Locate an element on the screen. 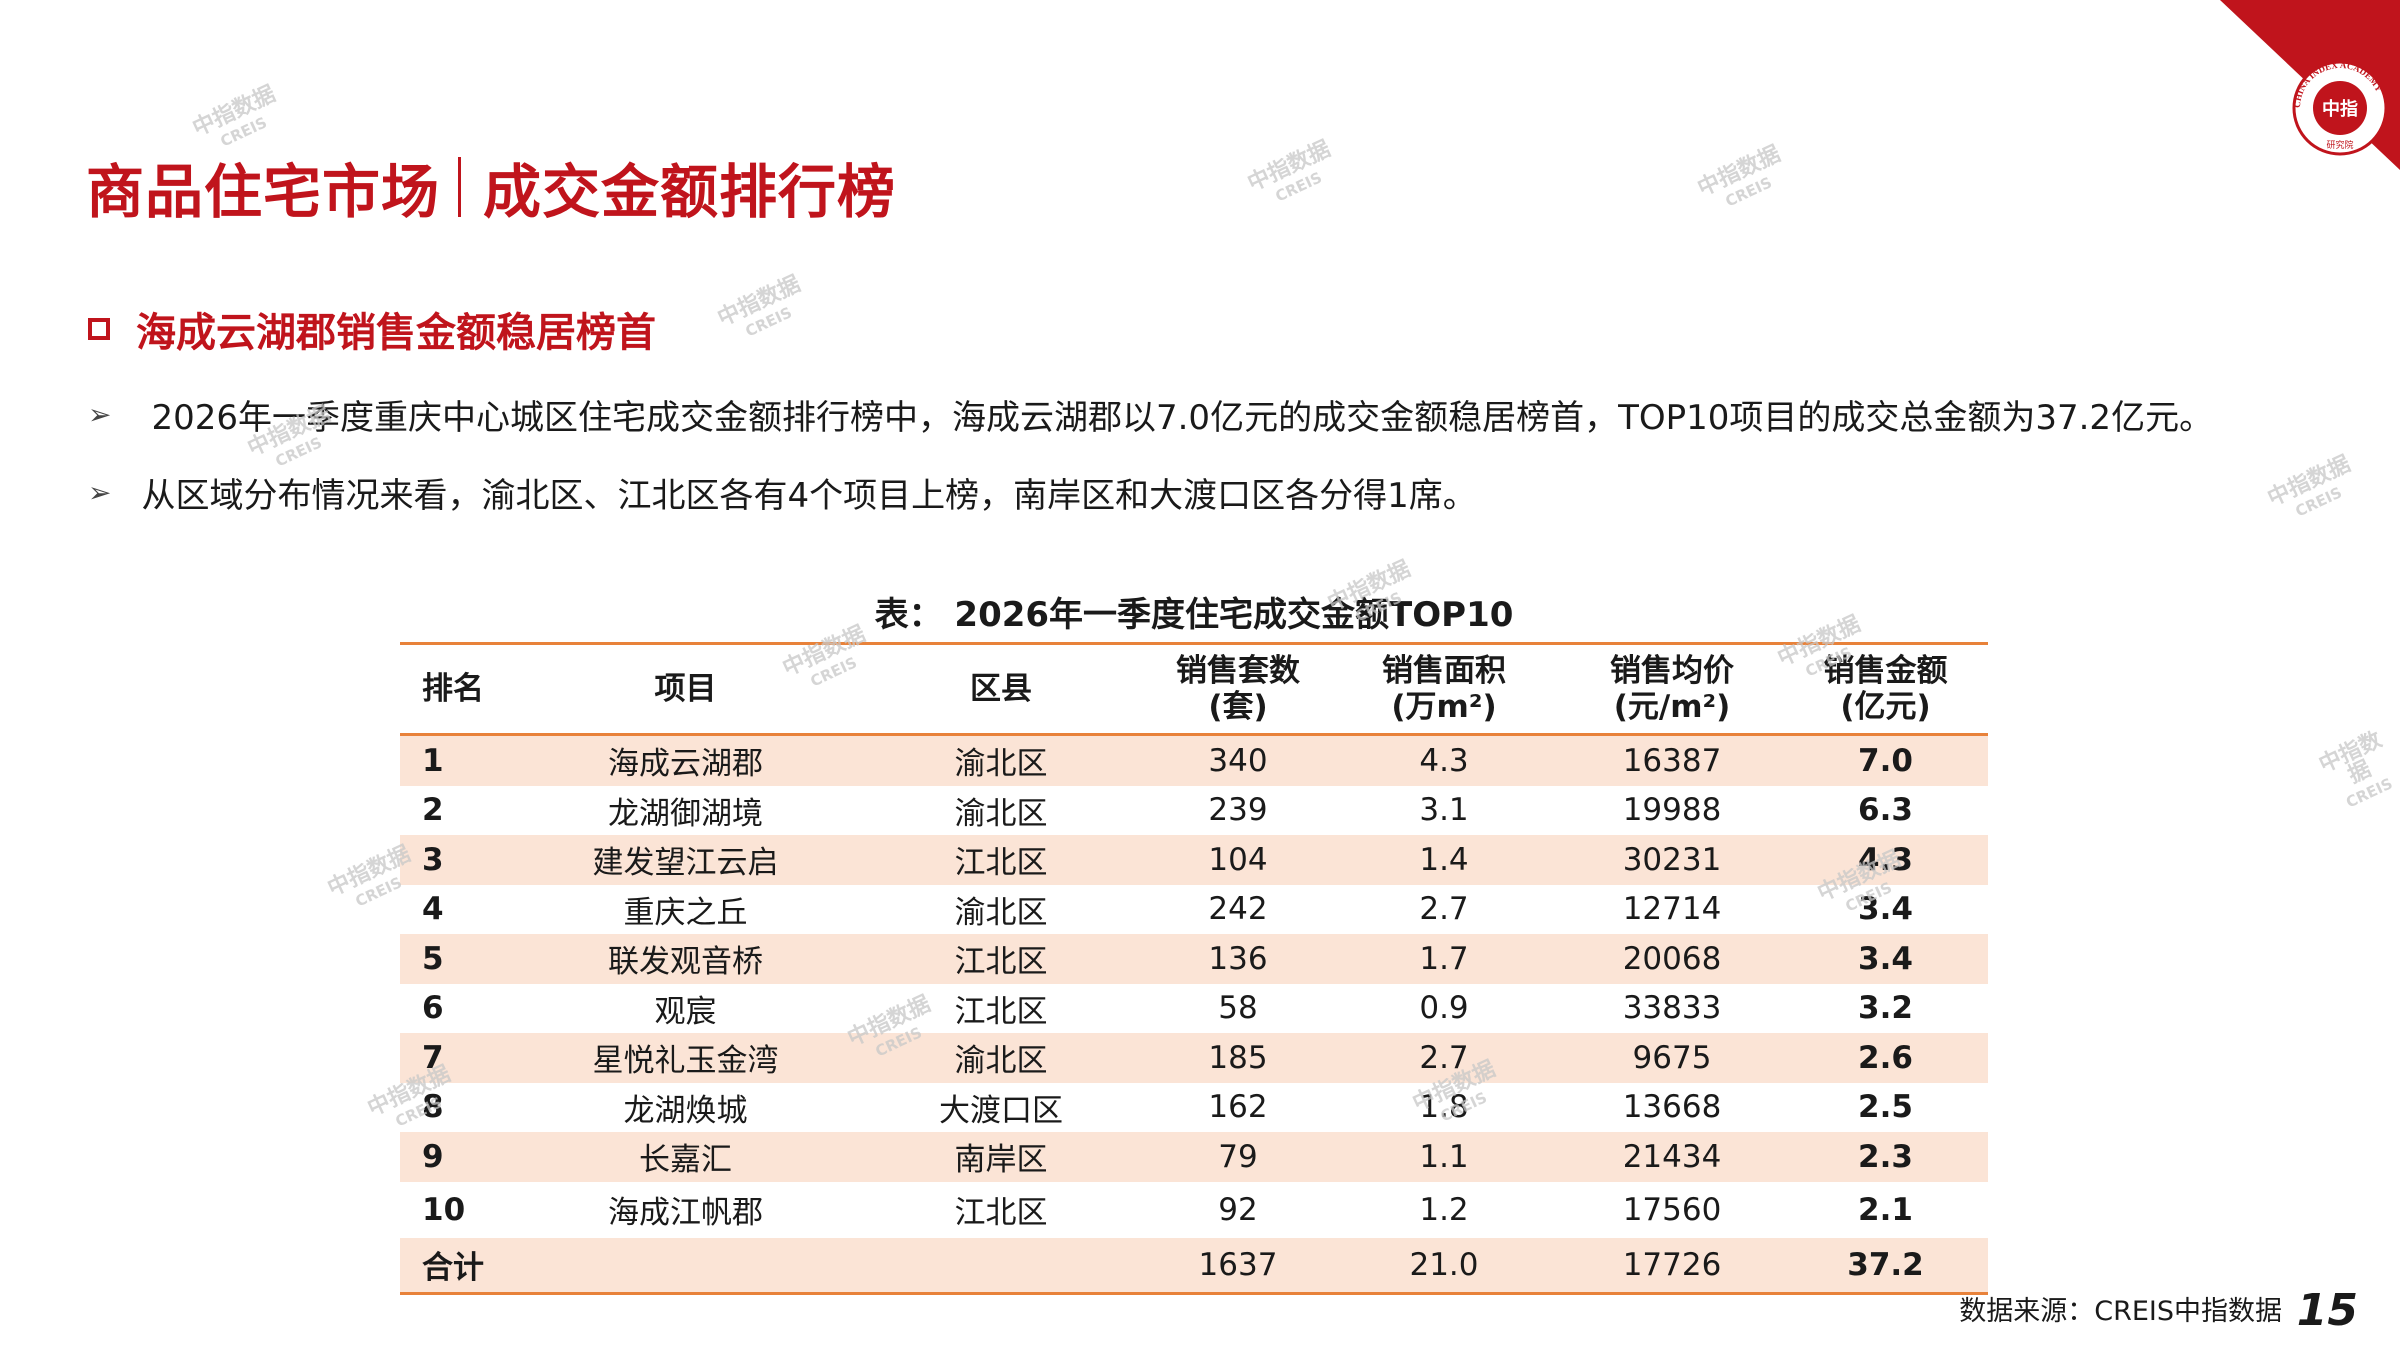 This screenshot has height=1350, width=2400. table-row: 10 海成江帆郡 江北区 92 1.2 17560 2.1 is located at coordinates (1167, 1211).